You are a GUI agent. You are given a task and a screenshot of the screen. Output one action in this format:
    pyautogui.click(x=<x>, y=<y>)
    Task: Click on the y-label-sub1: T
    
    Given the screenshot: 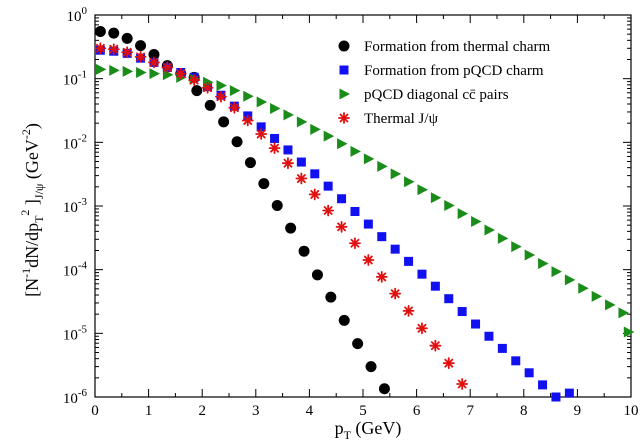 What is the action you would take?
    pyautogui.click(x=39, y=219)
    